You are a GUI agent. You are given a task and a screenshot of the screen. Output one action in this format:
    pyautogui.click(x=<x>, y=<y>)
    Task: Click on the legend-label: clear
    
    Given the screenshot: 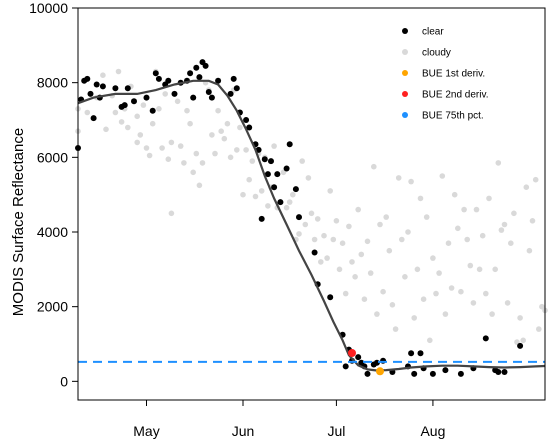 What is the action you would take?
    pyautogui.click(x=433, y=32)
    